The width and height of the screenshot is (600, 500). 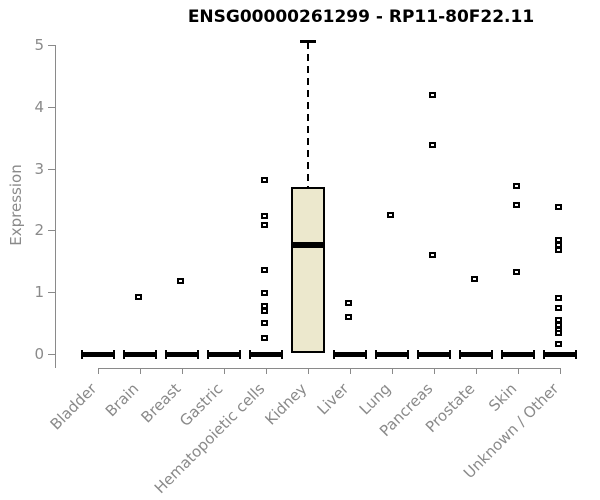 I want to click on y-tick-label: 4, so click(x=39, y=106).